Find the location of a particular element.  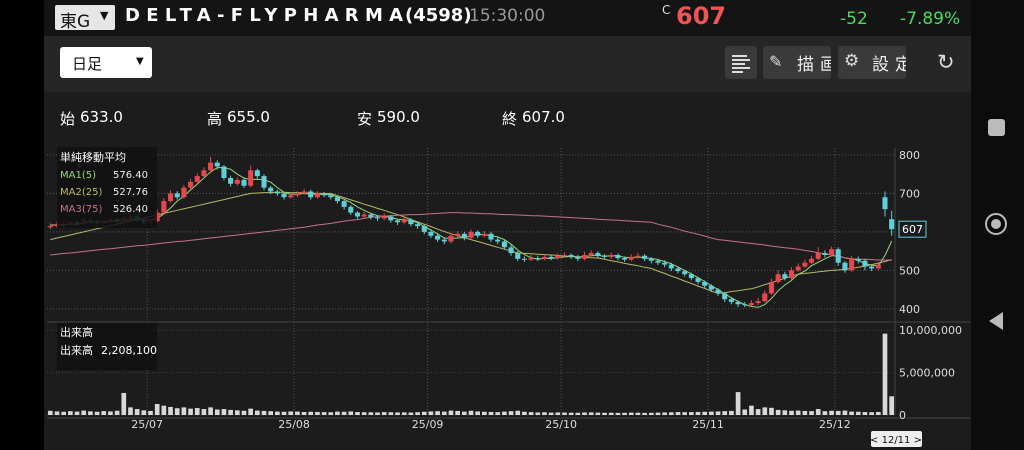

ohlc-label: 終 is located at coordinates (510, 119).